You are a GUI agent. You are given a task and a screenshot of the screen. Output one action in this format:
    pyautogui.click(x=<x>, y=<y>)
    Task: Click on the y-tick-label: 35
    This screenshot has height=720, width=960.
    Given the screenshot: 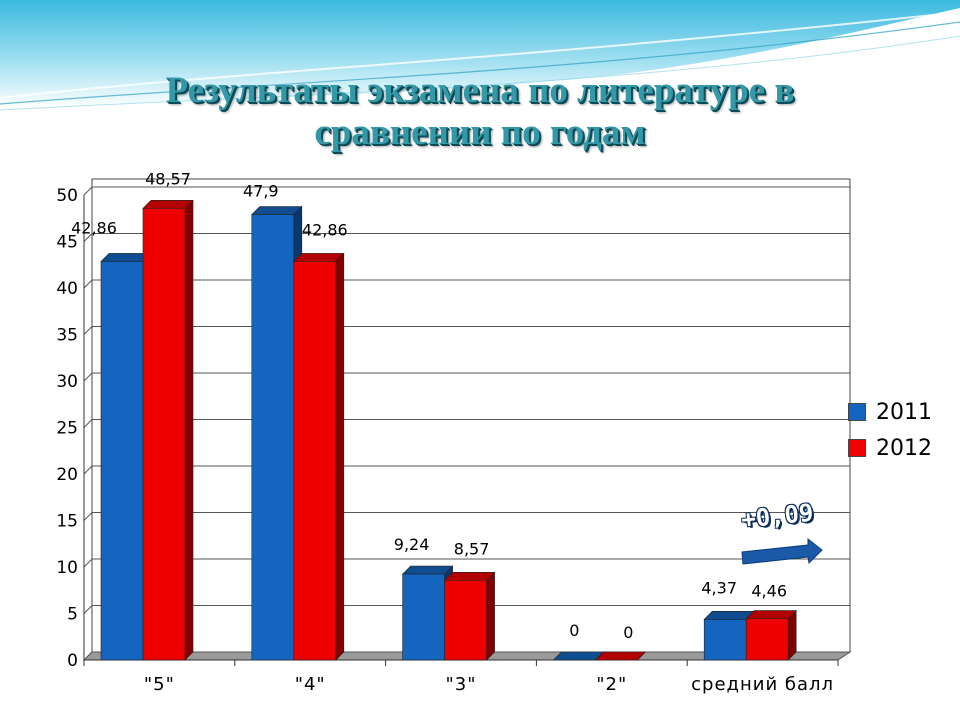 What is the action you would take?
    pyautogui.click(x=67, y=336)
    